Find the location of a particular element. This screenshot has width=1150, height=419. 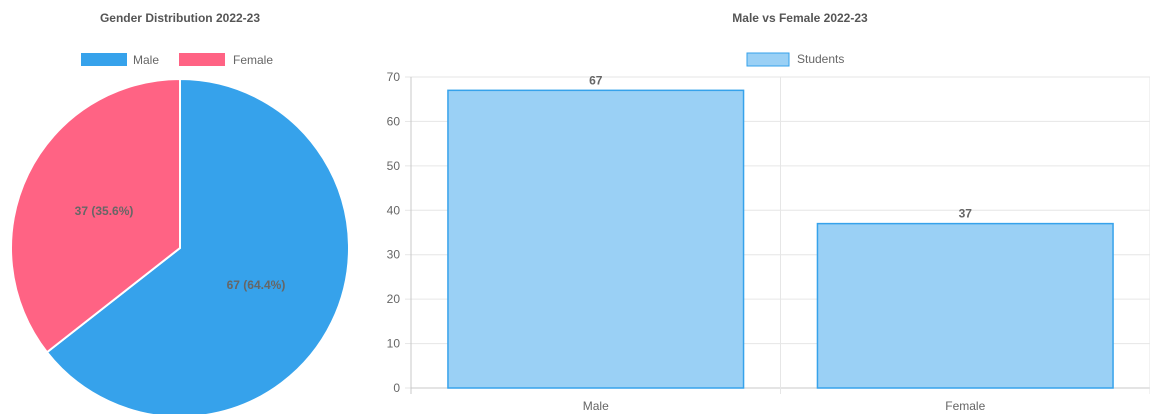

y-tick-label: 50 is located at coordinates (394, 166).